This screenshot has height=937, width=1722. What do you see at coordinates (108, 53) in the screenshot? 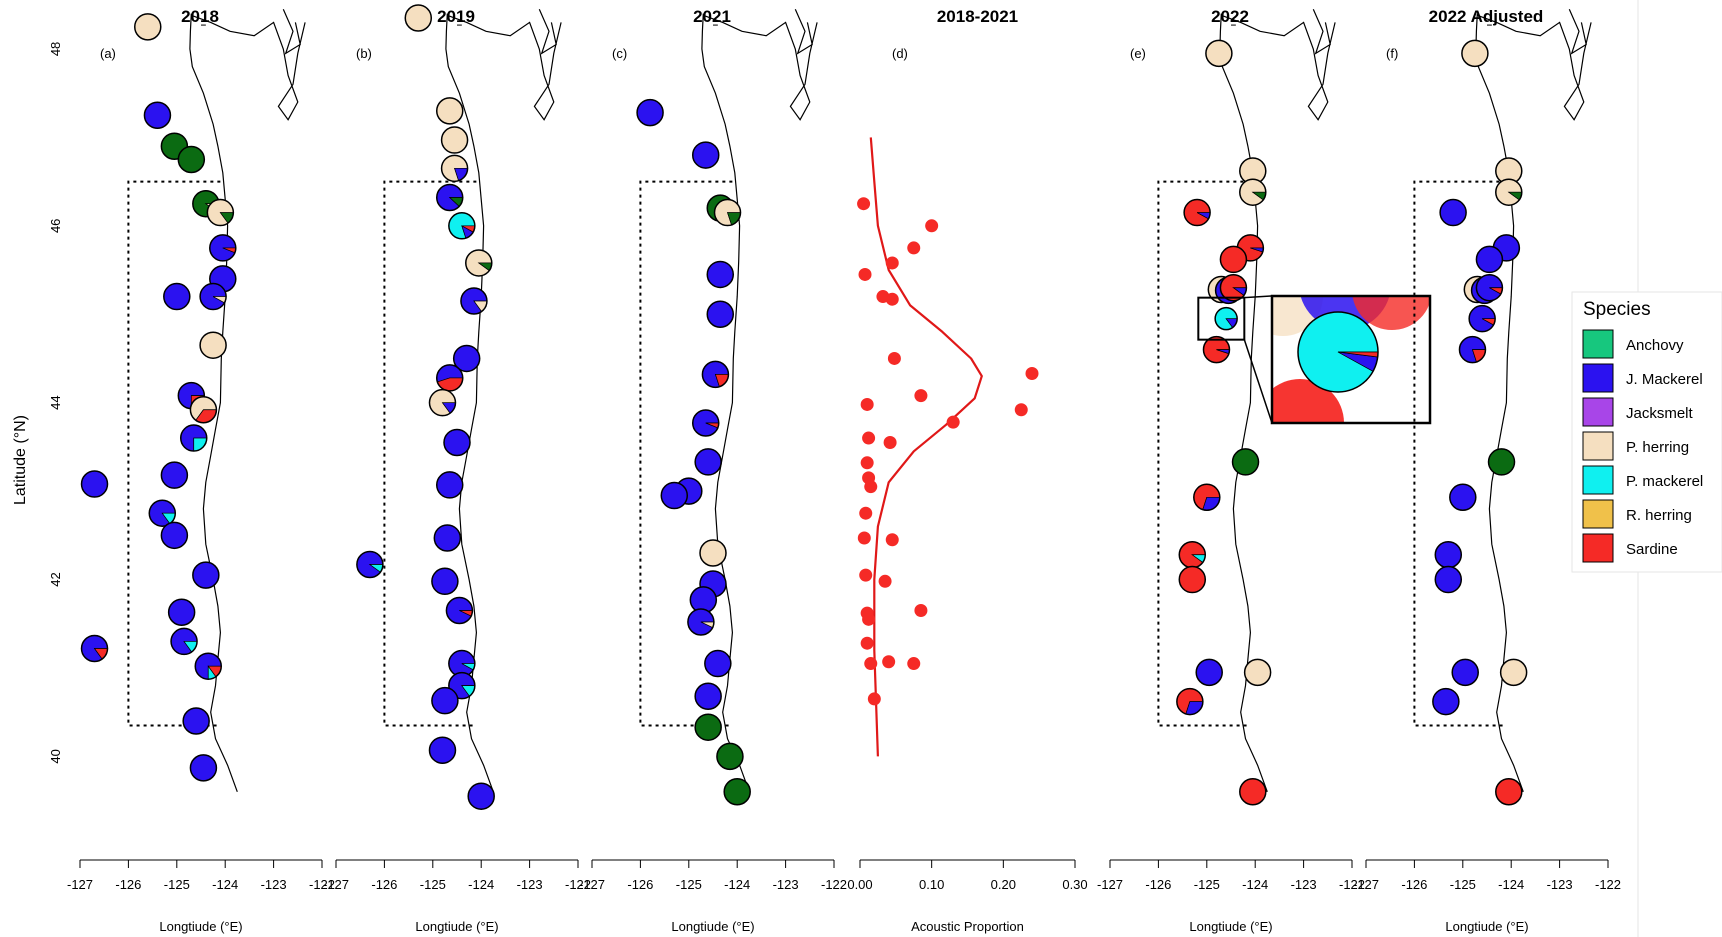
I see `panel-letter: (a)` at bounding box center [108, 53].